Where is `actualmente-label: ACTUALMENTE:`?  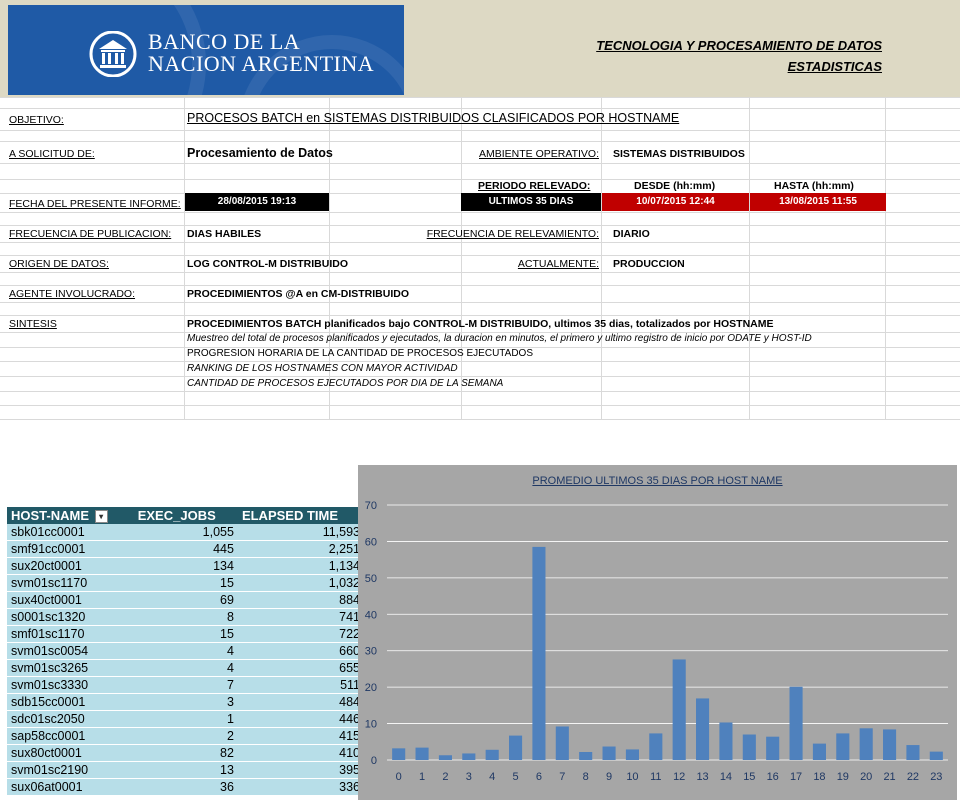
actualmente-label: ACTUALMENTE: is located at coordinates (558, 264).